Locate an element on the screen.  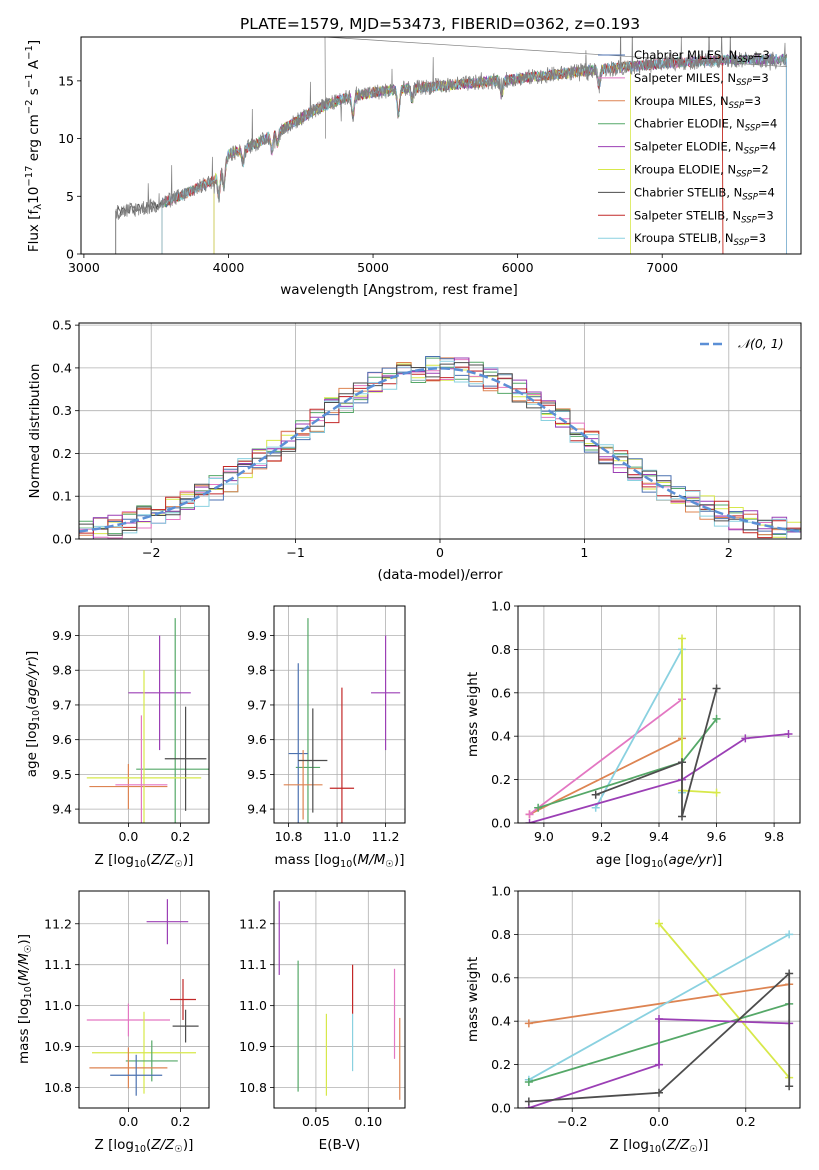
x-axis-label: E(B-V) is located at coordinates (340, 1145).